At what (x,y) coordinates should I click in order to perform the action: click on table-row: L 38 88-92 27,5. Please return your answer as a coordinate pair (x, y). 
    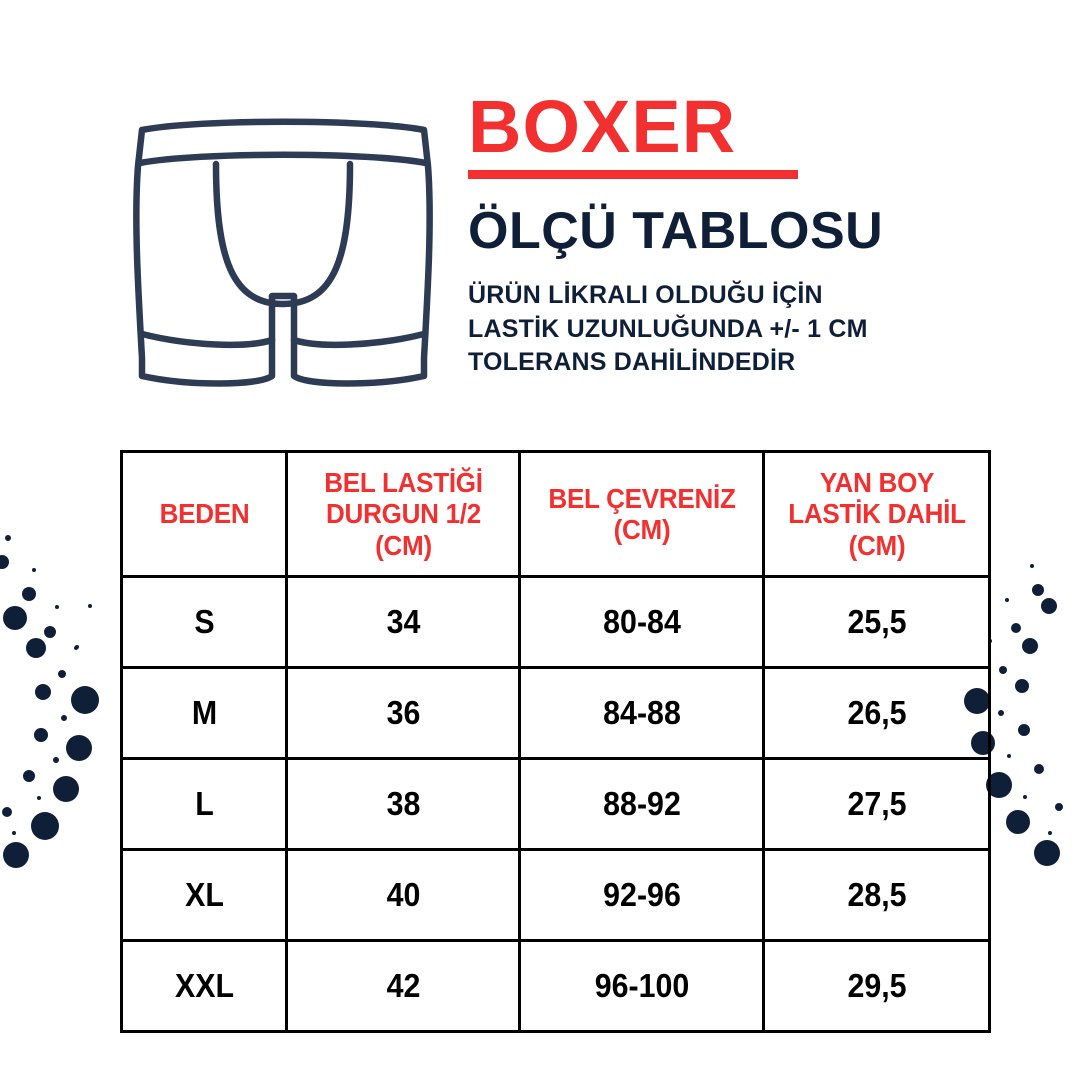
    Looking at the image, I should click on (556, 804).